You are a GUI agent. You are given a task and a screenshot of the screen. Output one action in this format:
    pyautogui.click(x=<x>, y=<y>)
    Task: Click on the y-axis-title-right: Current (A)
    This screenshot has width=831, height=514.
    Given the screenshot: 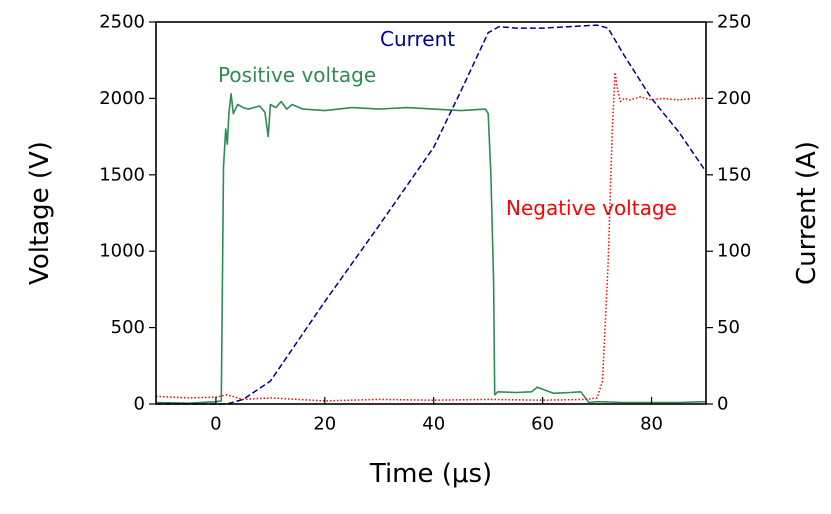 What is the action you would take?
    pyautogui.click(x=807, y=213)
    